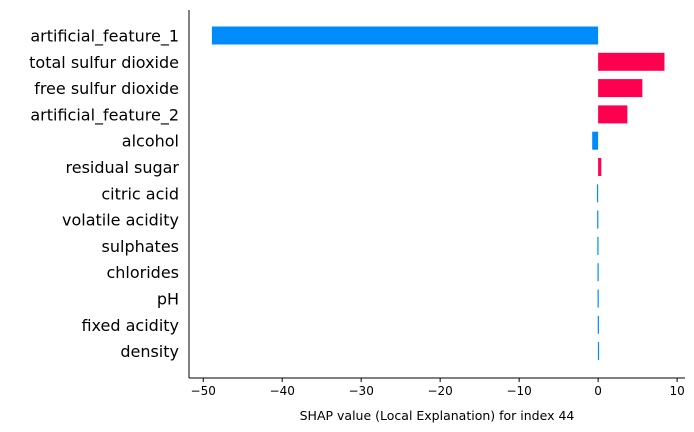  What do you see at coordinates (282, 391) in the screenshot?
I see `x-tick-label: −40` at bounding box center [282, 391].